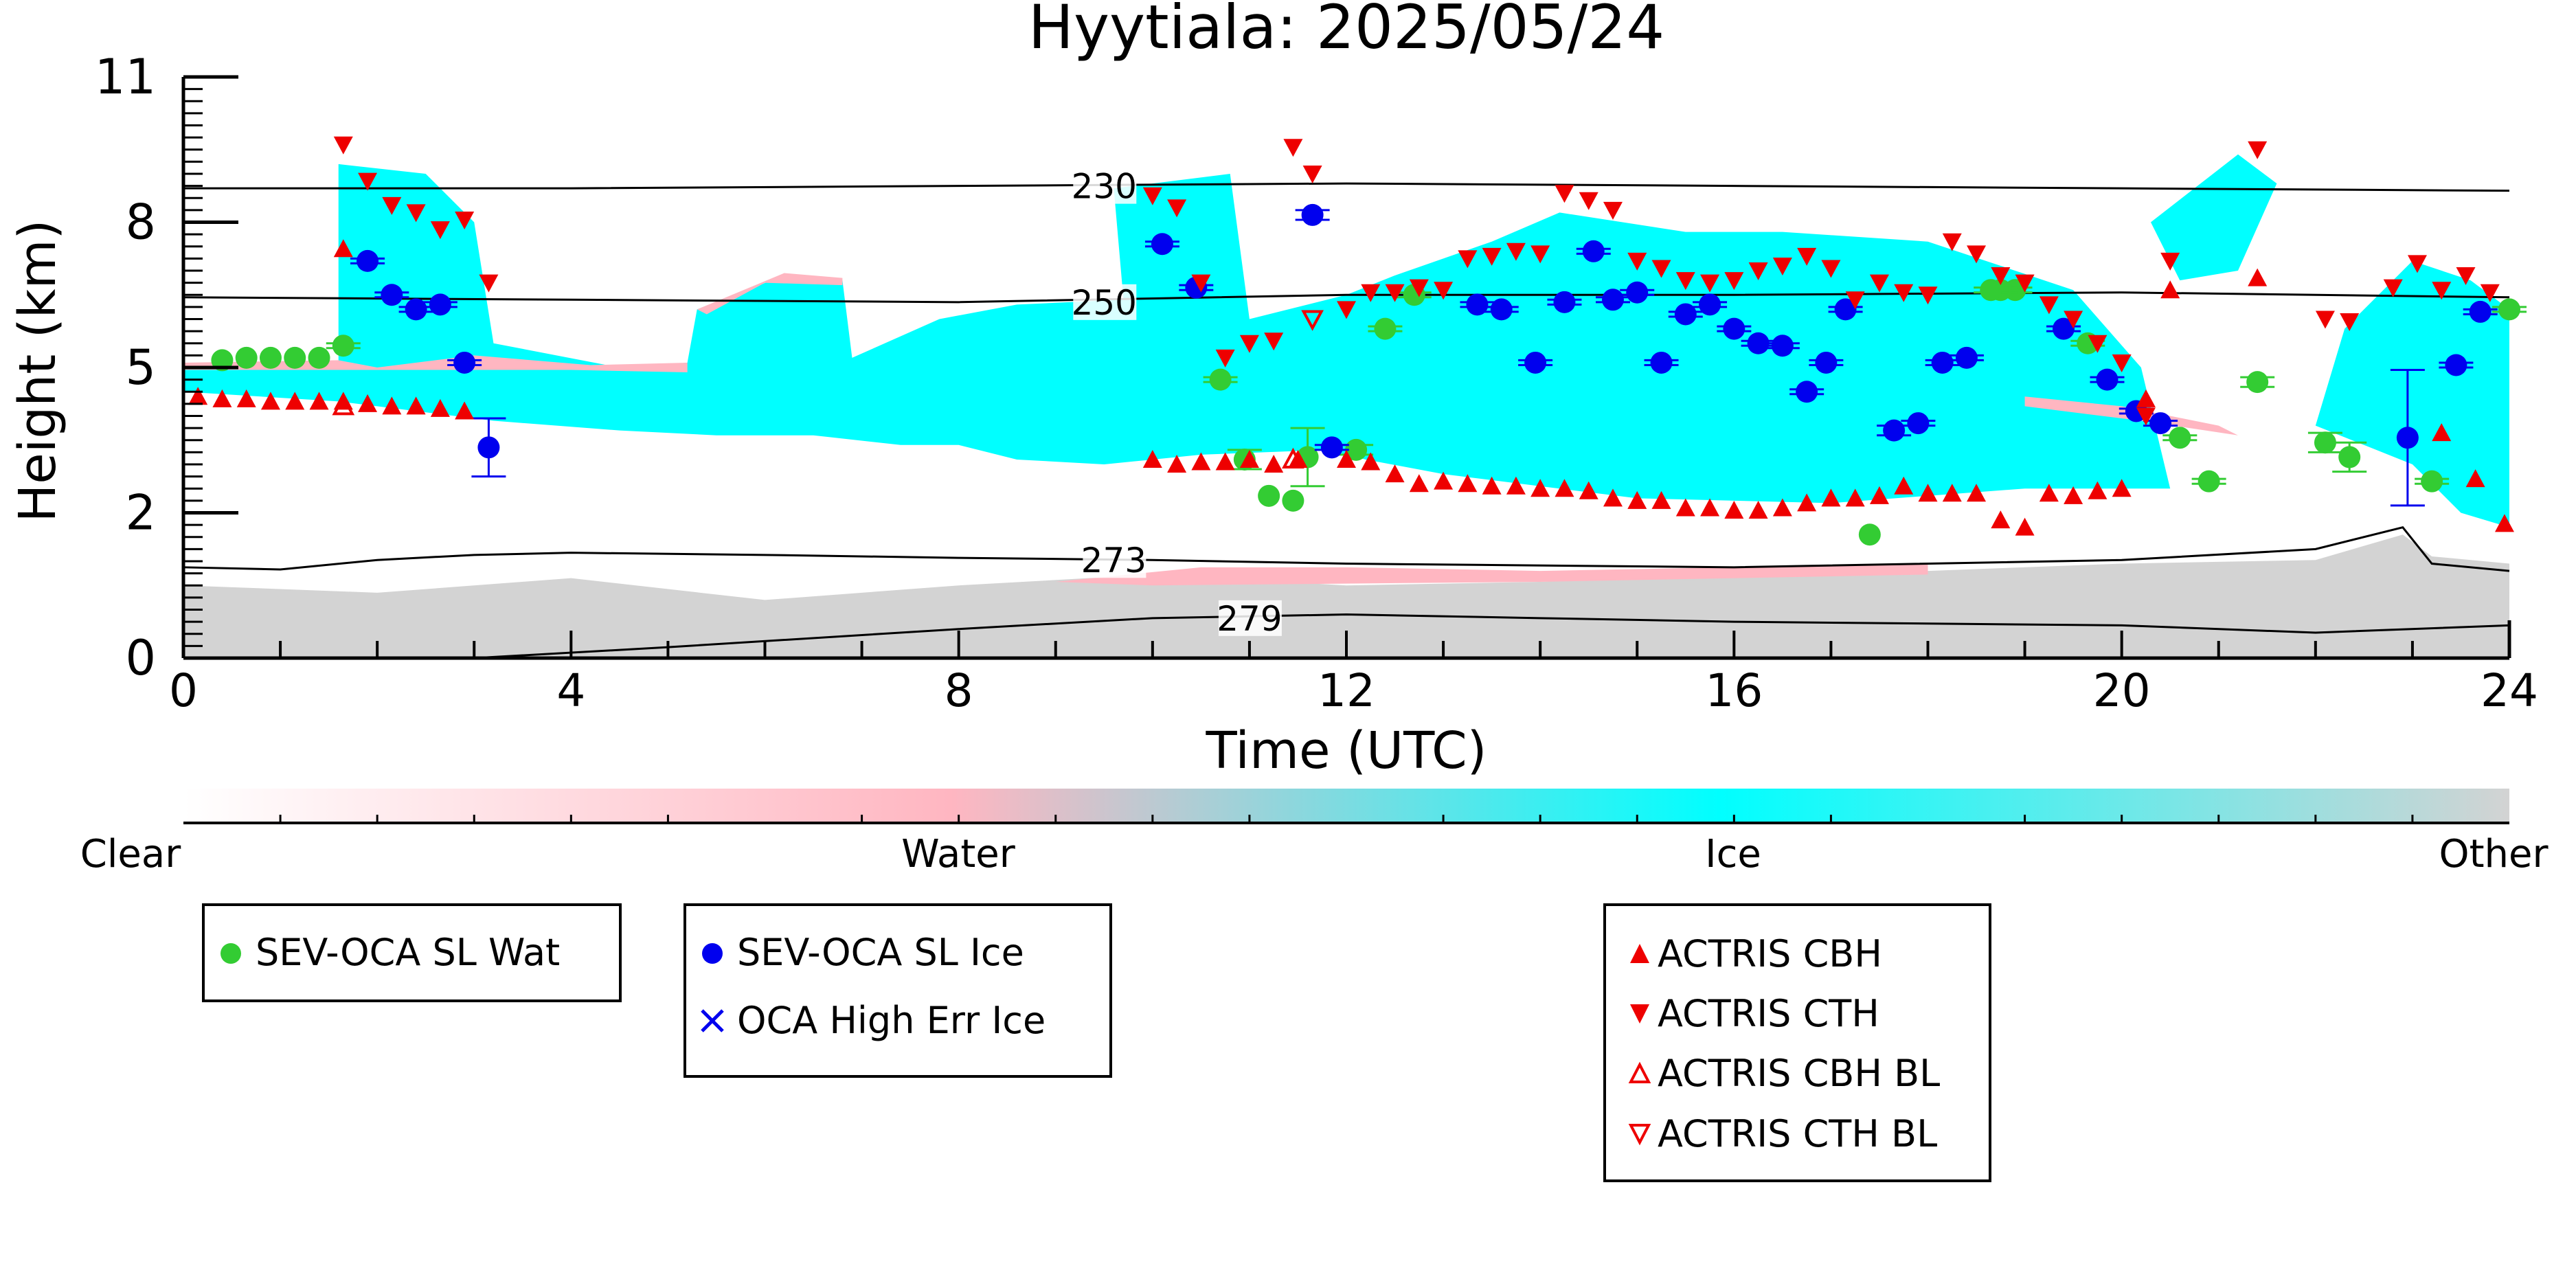 This screenshot has height=1288, width=2576. I want to click on y-tick-label: 0, so click(140, 658).